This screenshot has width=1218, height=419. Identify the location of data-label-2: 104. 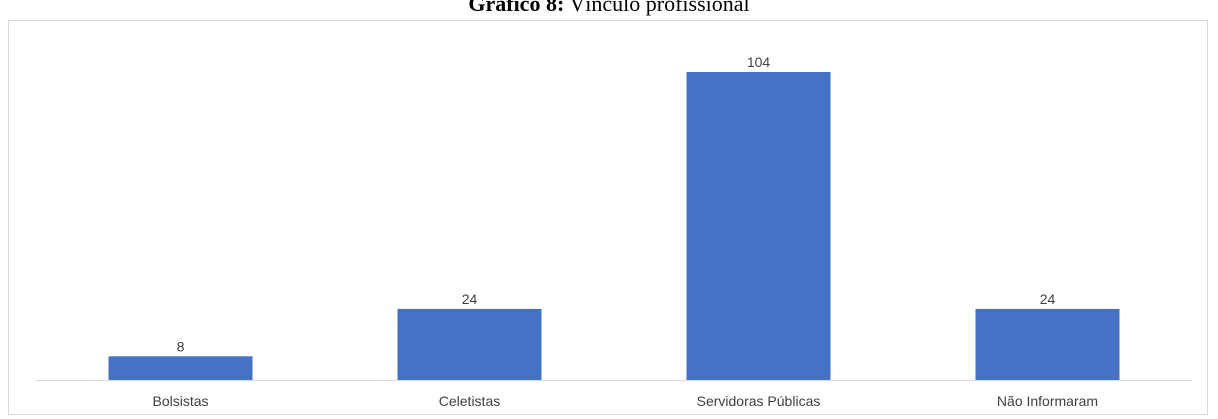
(759, 62).